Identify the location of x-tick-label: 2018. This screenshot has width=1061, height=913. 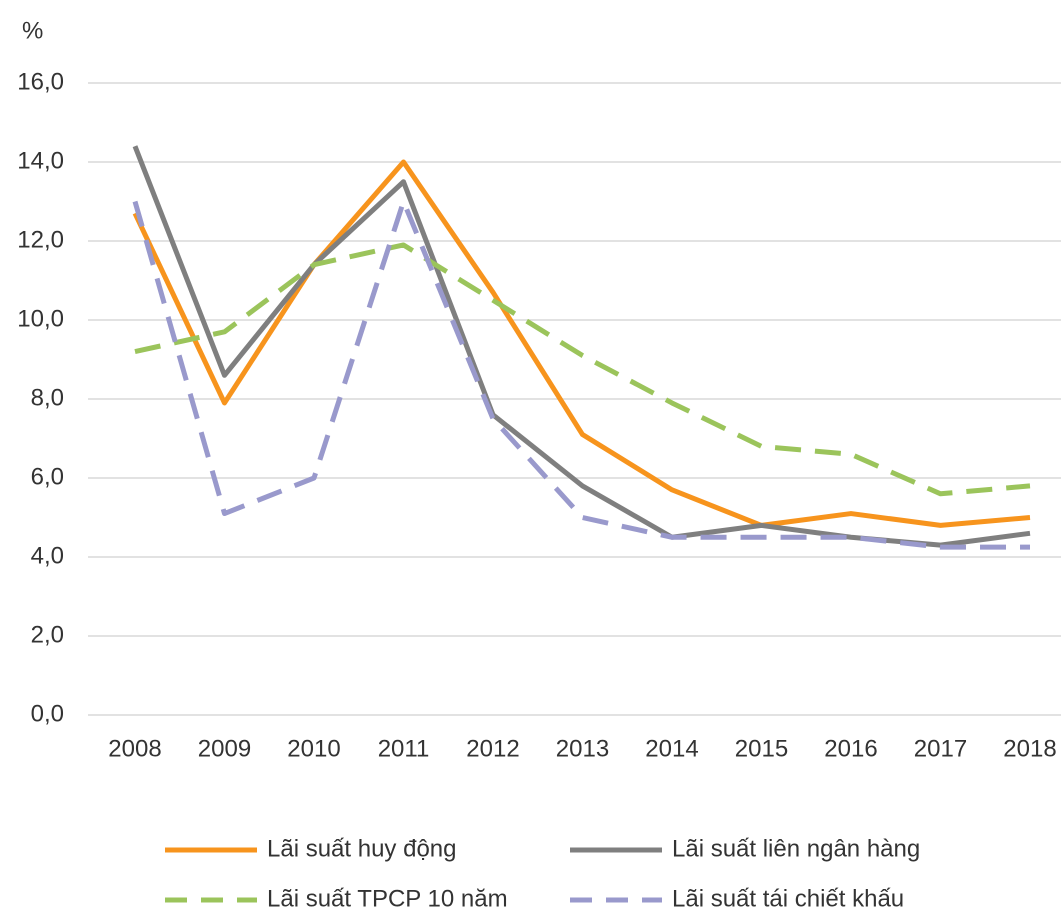
(1029, 748).